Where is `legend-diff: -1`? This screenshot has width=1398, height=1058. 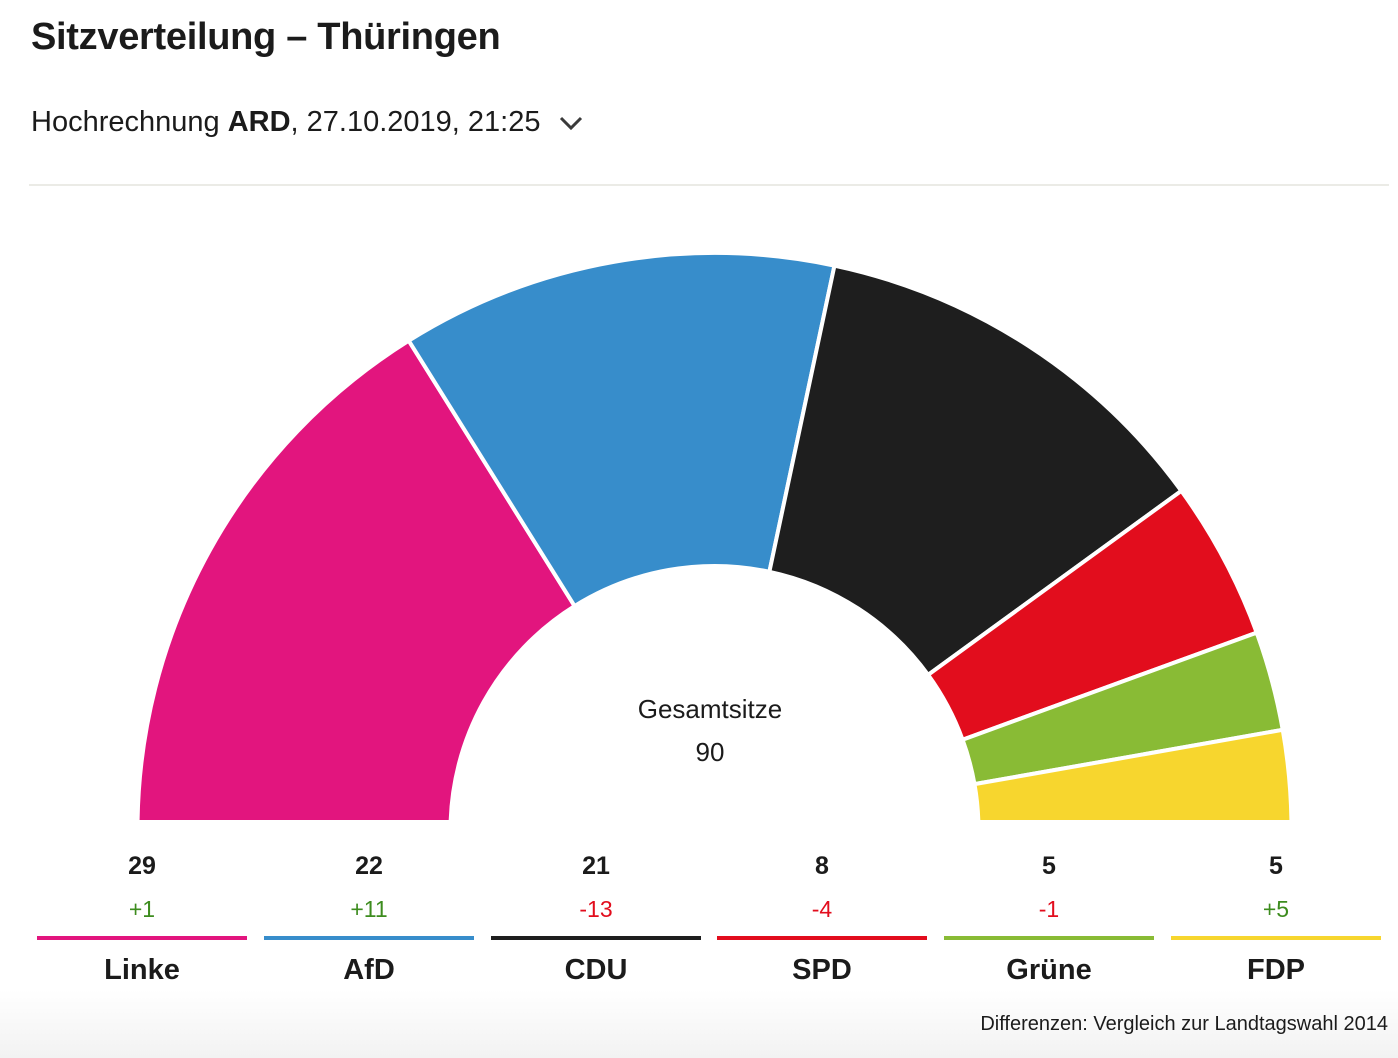 legend-diff: -1 is located at coordinates (1049, 909).